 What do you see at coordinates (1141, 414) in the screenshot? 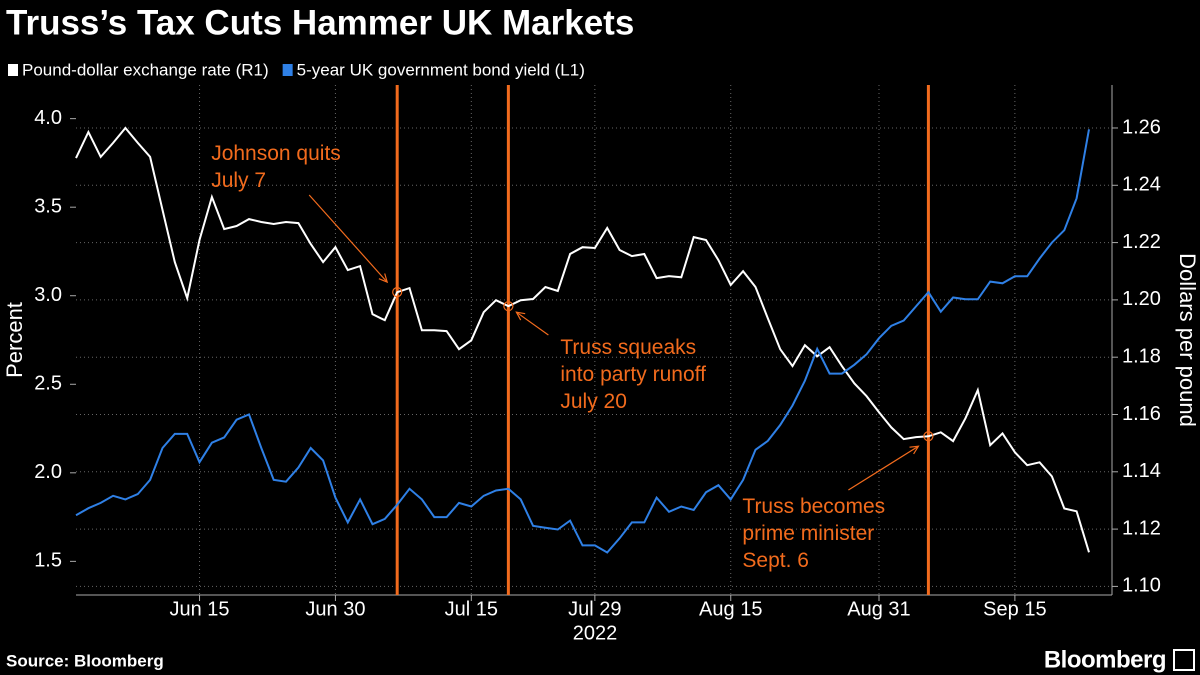
I see `y2-tick-label: 1.16` at bounding box center [1141, 414].